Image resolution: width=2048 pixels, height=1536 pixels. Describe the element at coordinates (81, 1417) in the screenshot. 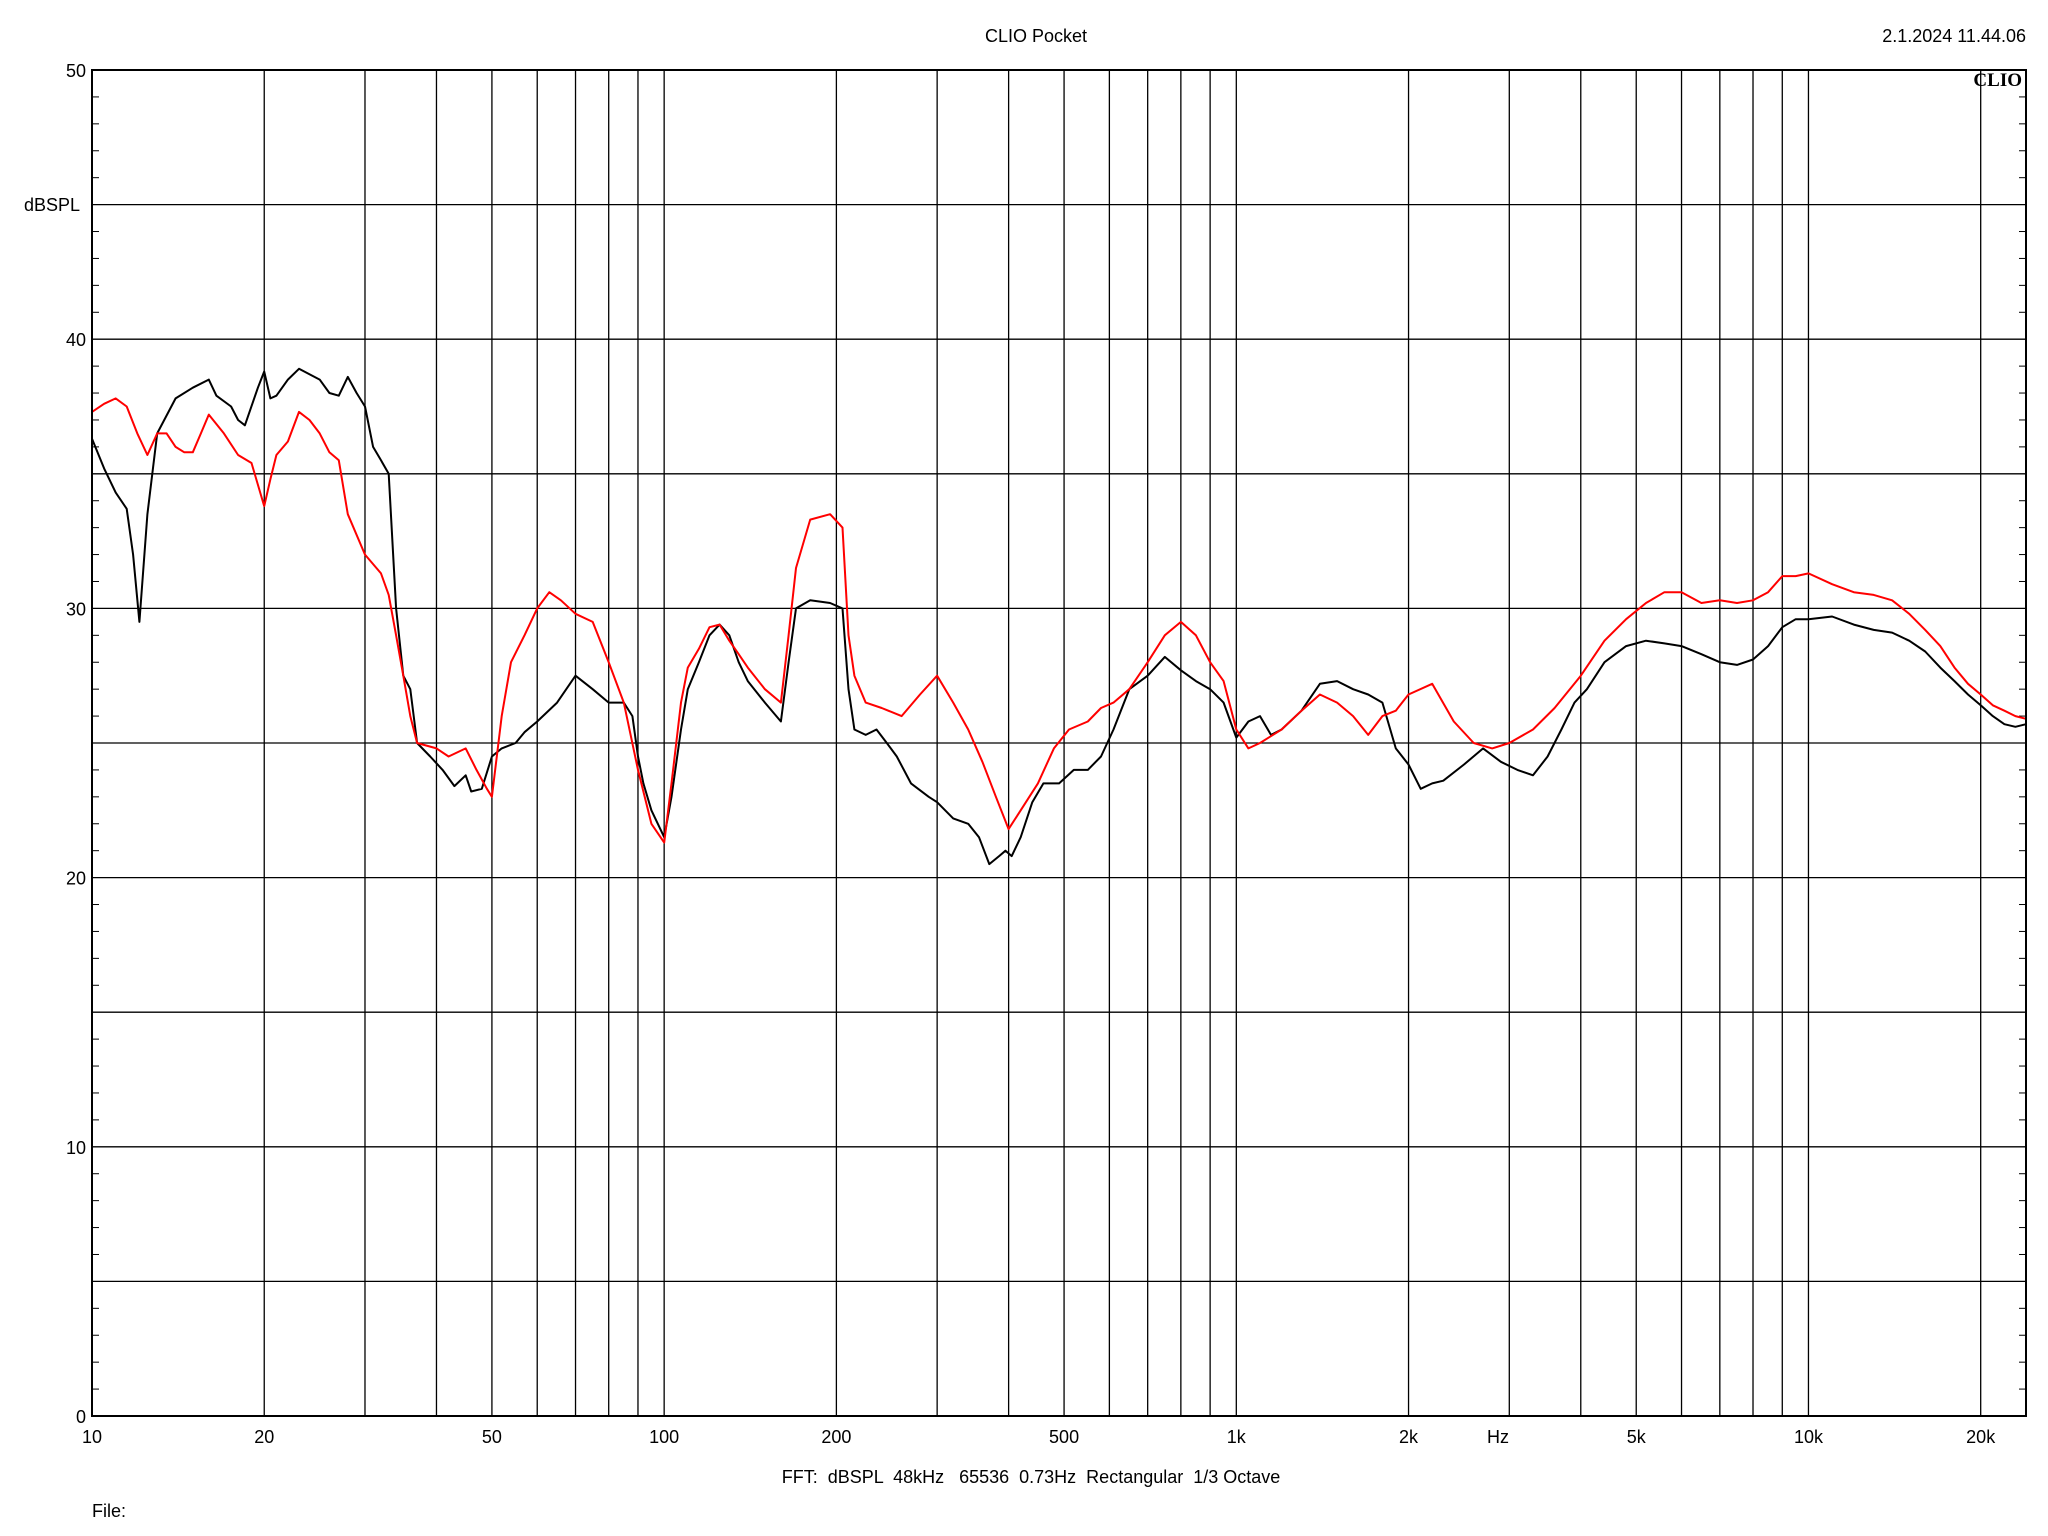

I see `y-tick-label: 0` at that location.